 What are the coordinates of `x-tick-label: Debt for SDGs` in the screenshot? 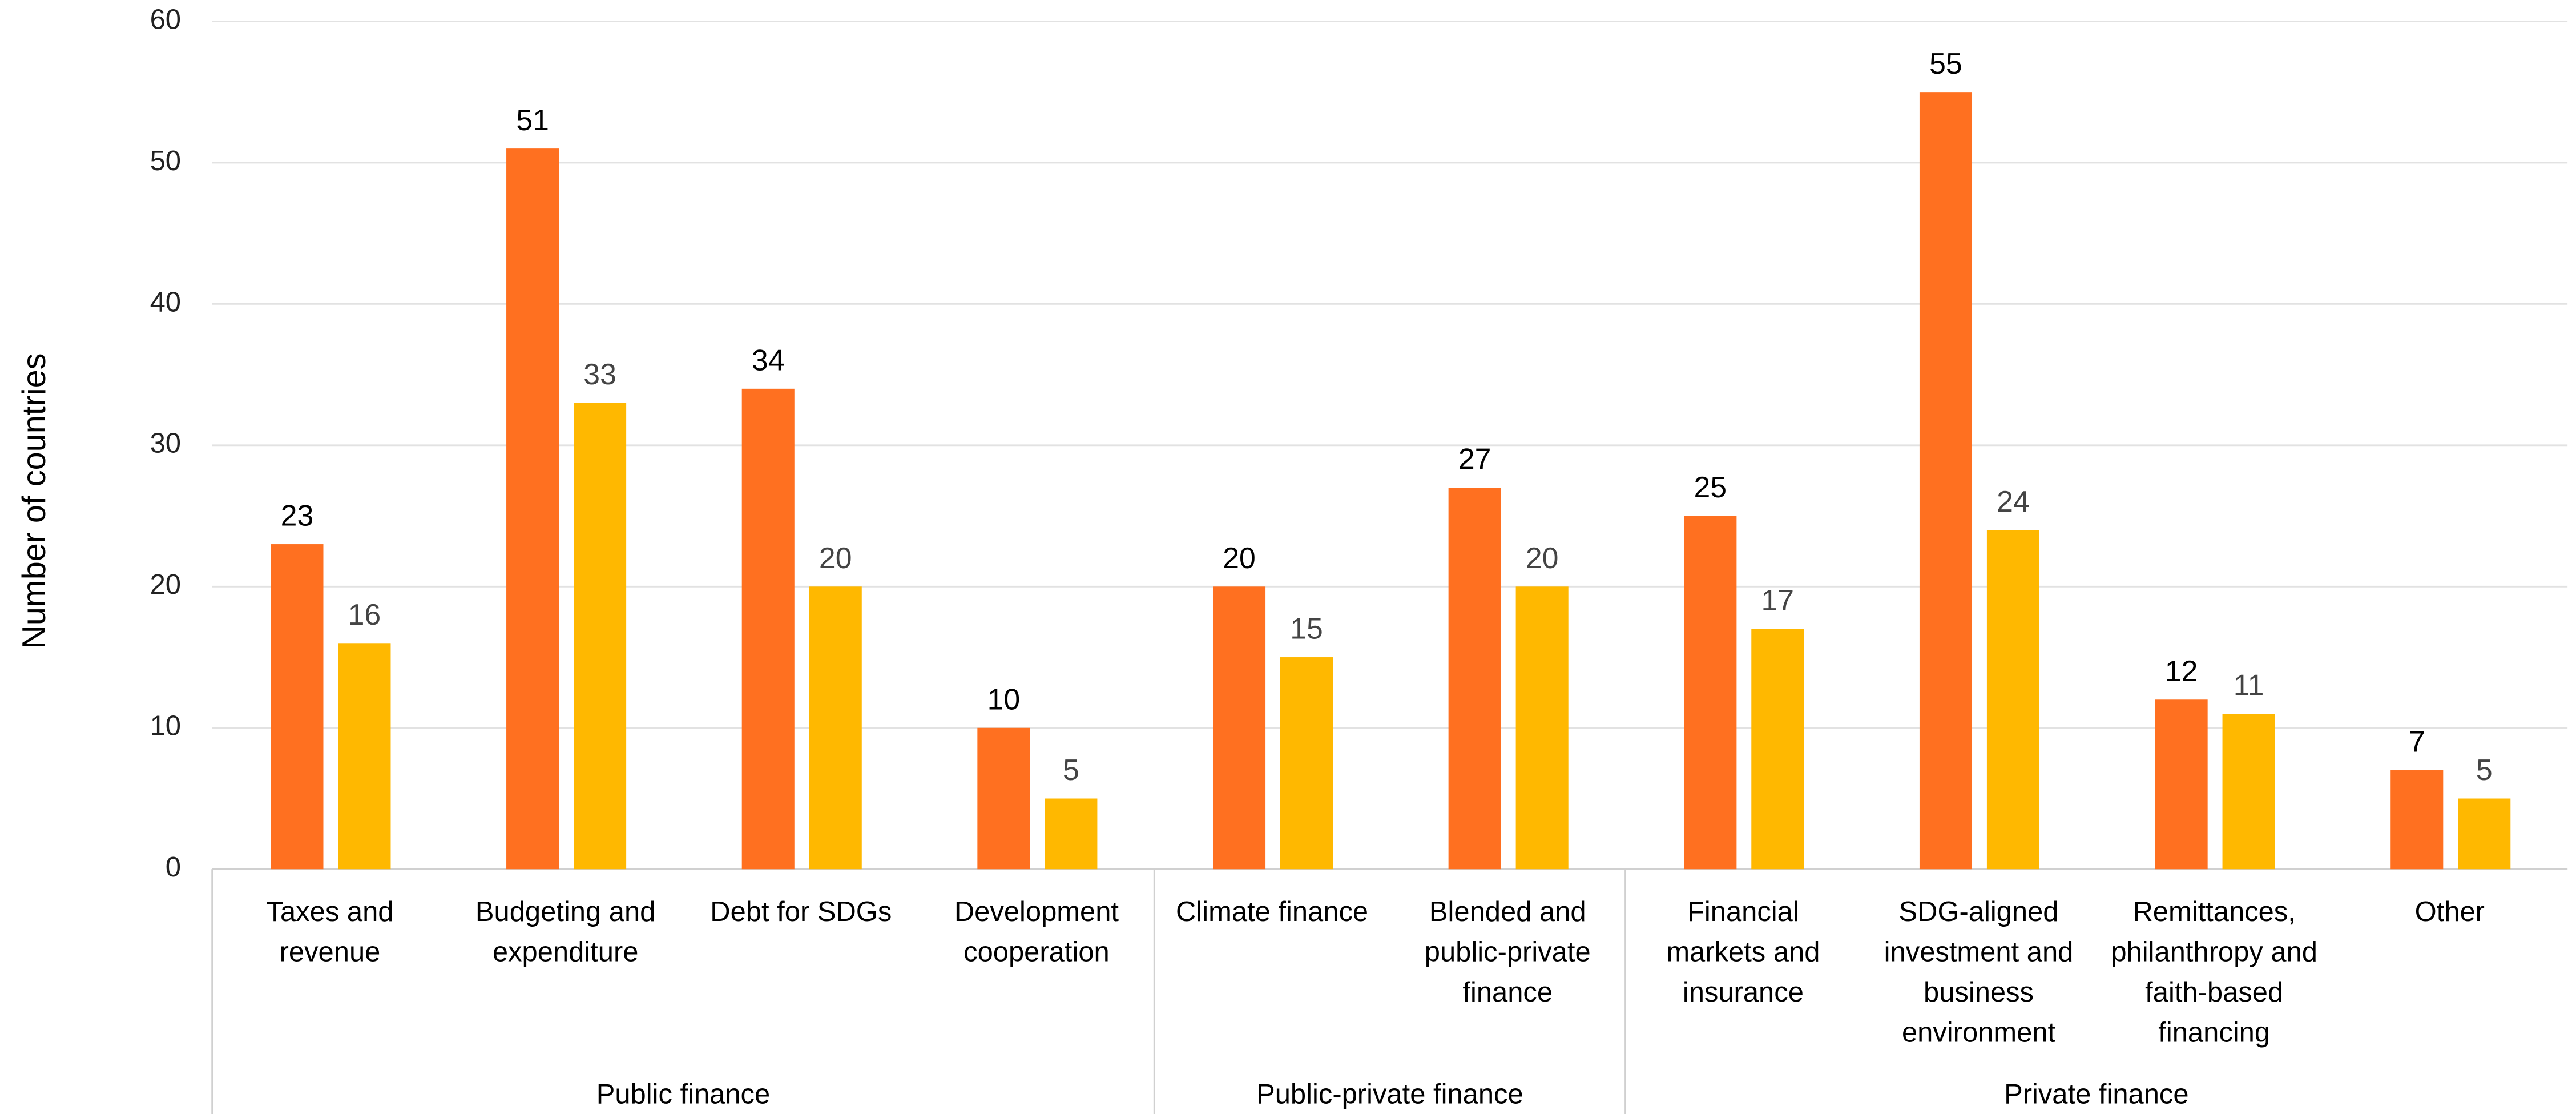 It's located at (801, 911).